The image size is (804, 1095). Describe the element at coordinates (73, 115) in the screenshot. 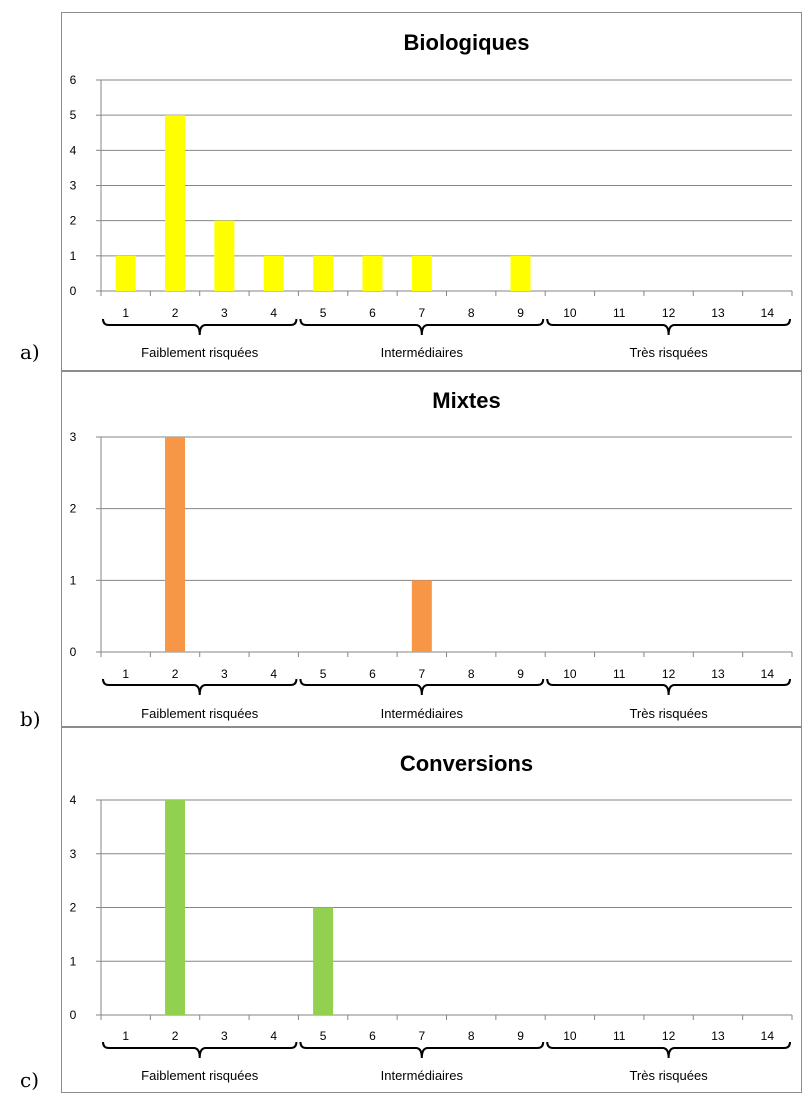

I see `y-tick-label: 5` at that location.